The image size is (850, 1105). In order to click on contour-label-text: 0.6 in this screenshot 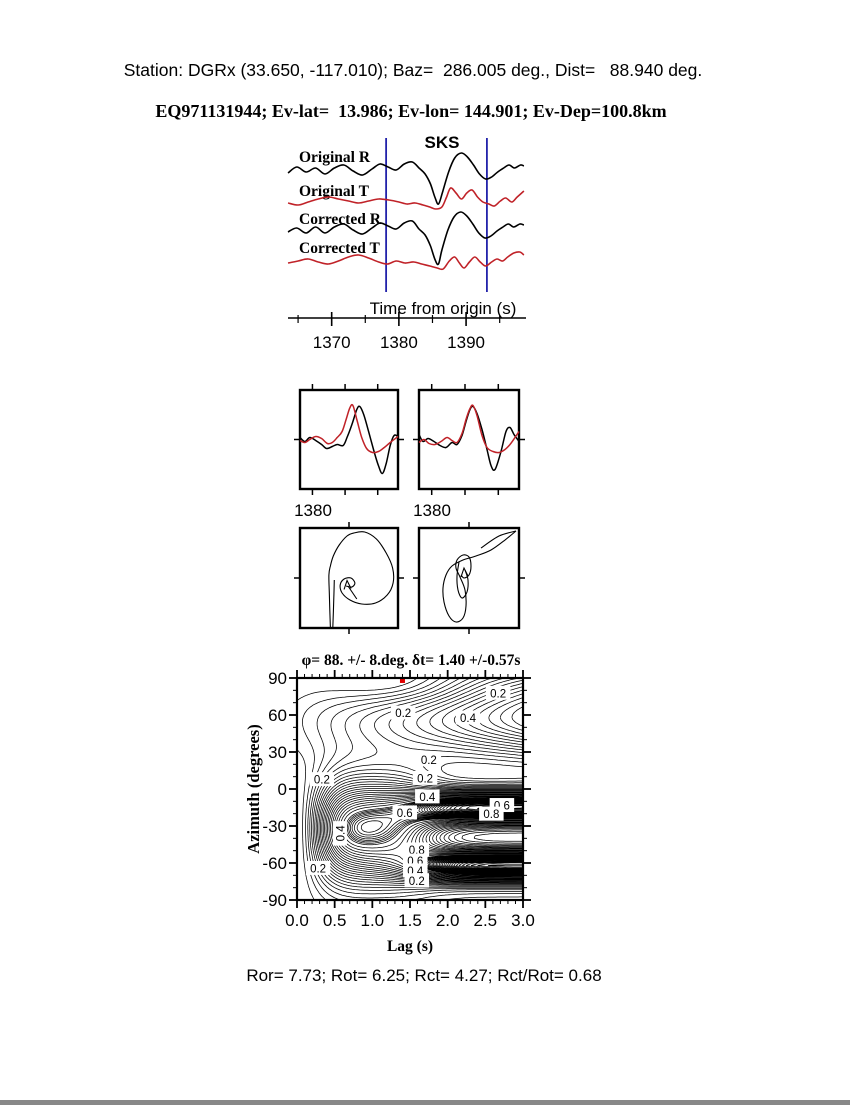, I will do `click(405, 814)`.